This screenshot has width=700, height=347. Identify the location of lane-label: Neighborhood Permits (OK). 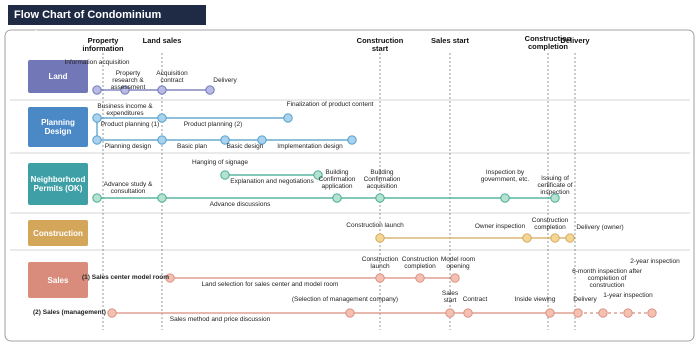
(58, 184).